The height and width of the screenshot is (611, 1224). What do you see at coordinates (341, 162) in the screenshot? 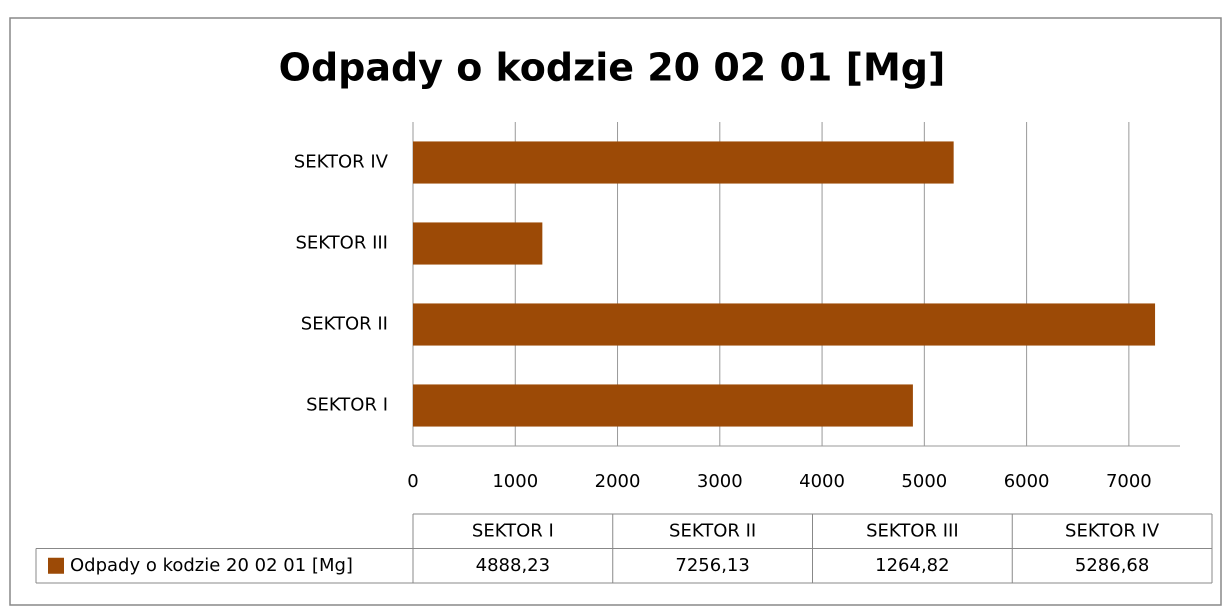
I see `y-tick-label: SEKTOR IV` at bounding box center [341, 162].